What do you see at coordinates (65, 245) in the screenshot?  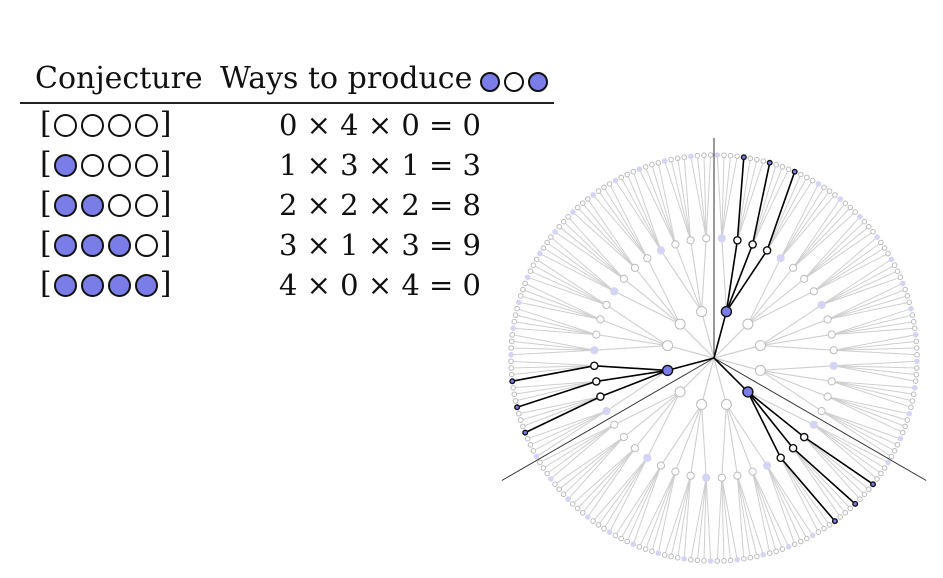 I see `conjecture-marble-blue` at bounding box center [65, 245].